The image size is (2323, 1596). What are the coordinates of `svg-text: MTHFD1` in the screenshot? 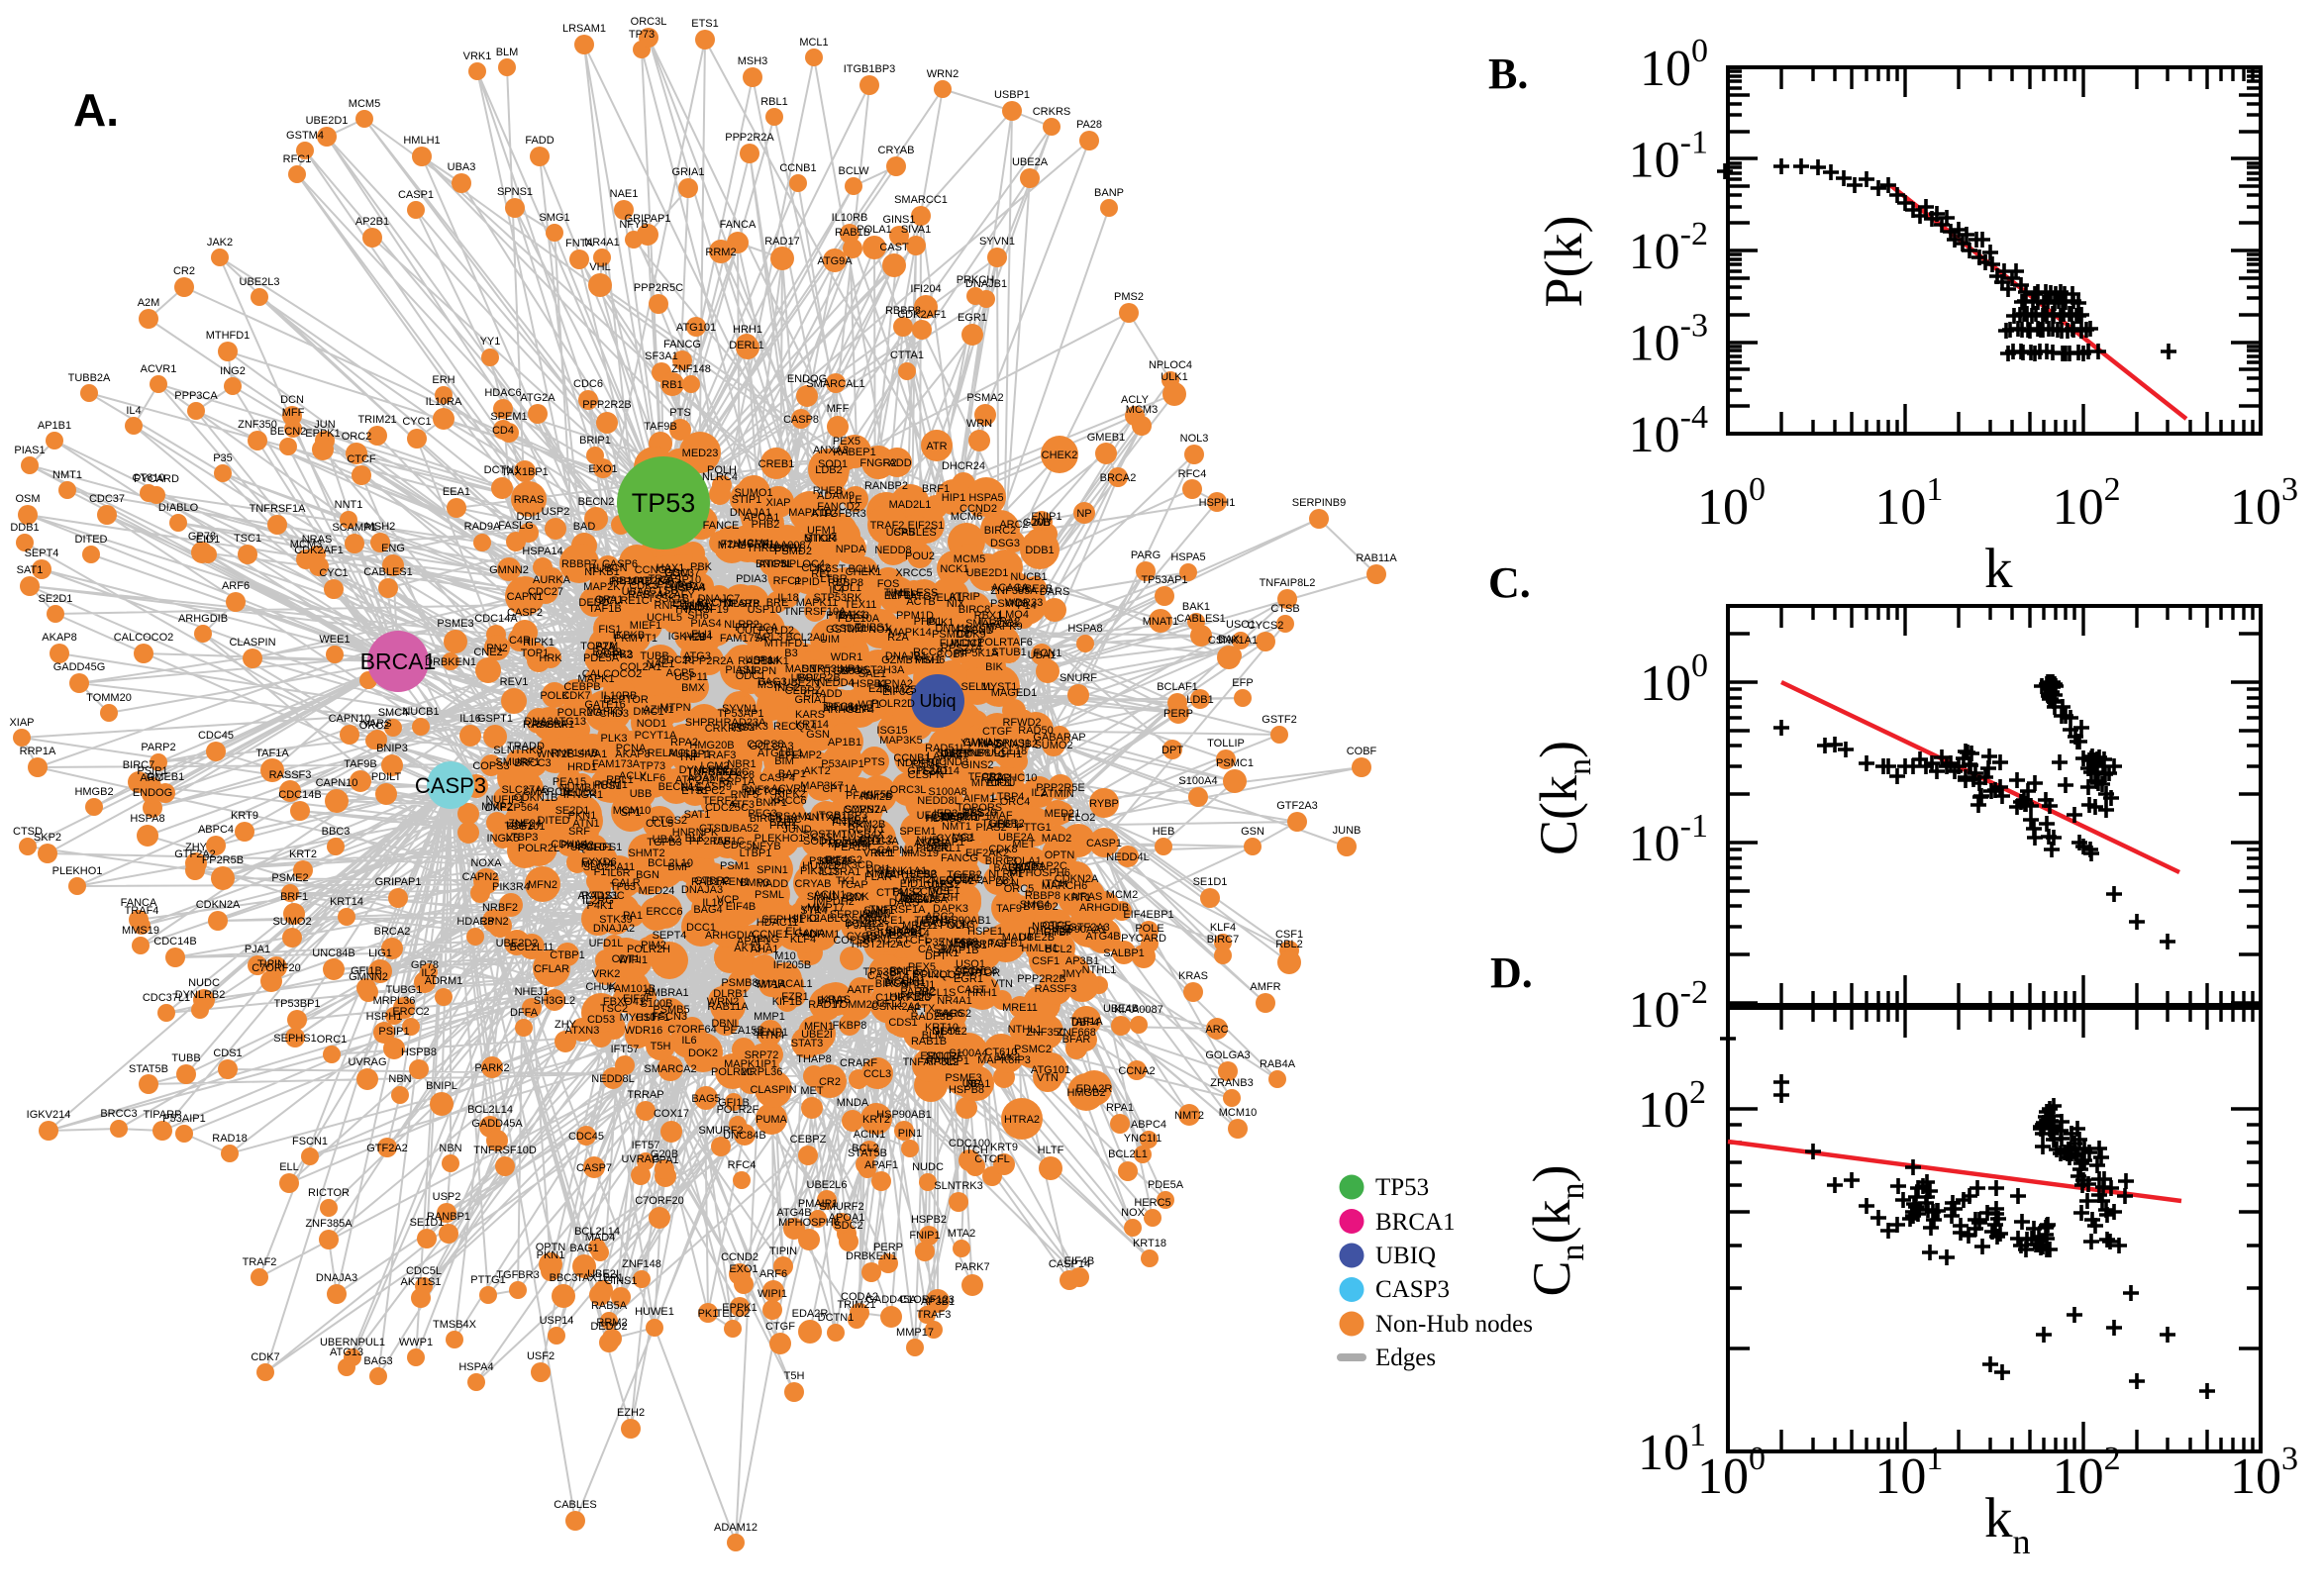 It's located at (228, 336).